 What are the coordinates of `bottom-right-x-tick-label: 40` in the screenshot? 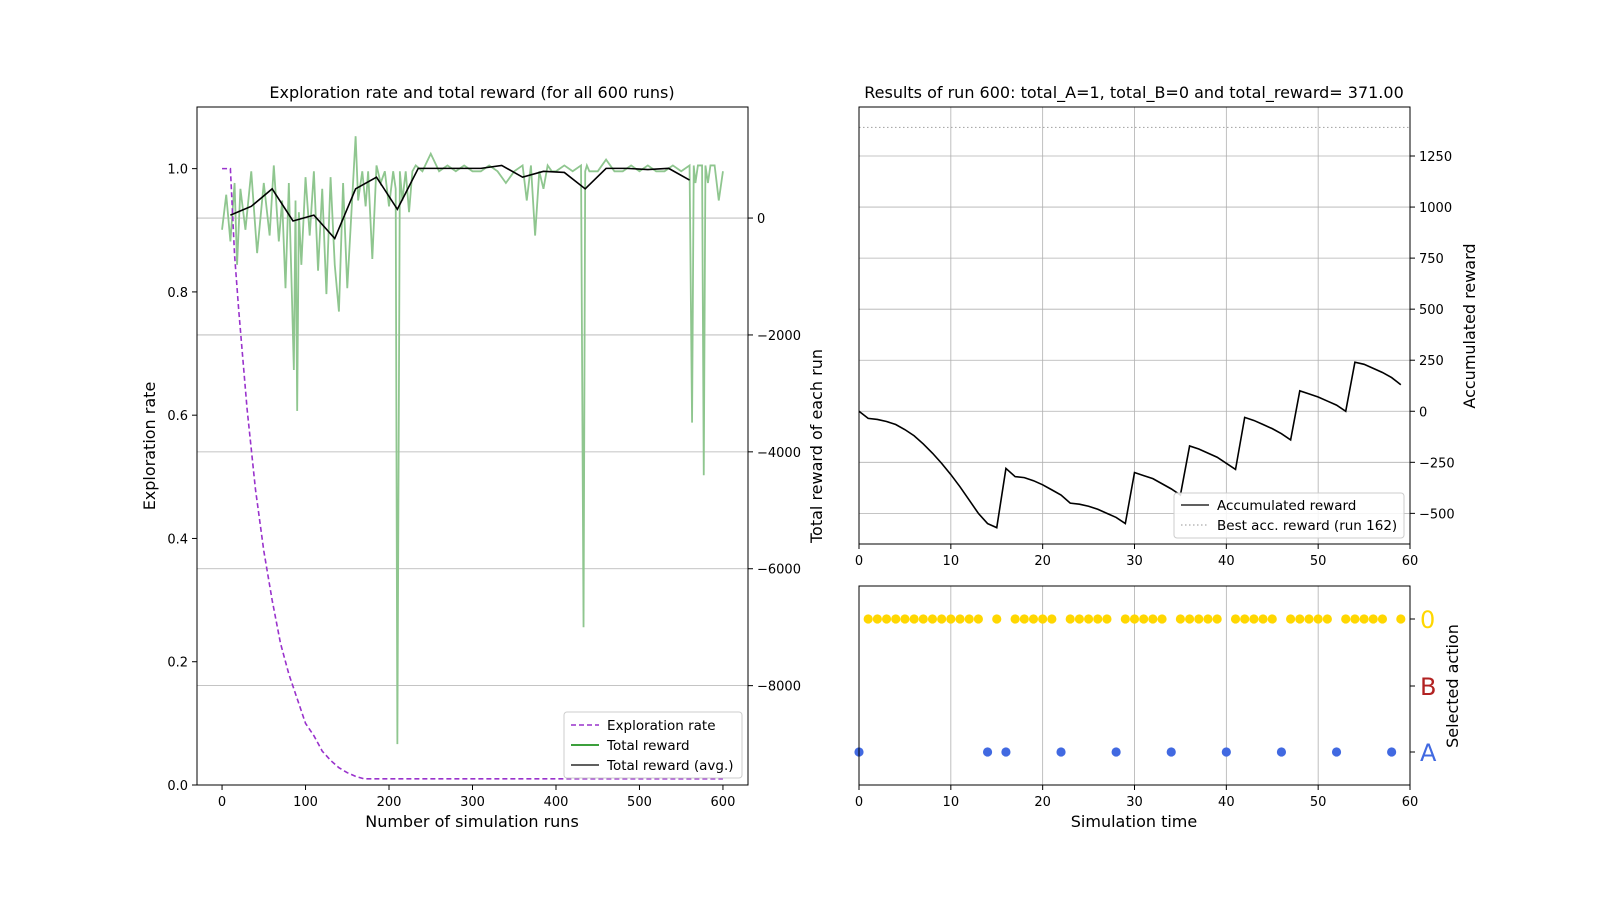 It's located at (1226, 802).